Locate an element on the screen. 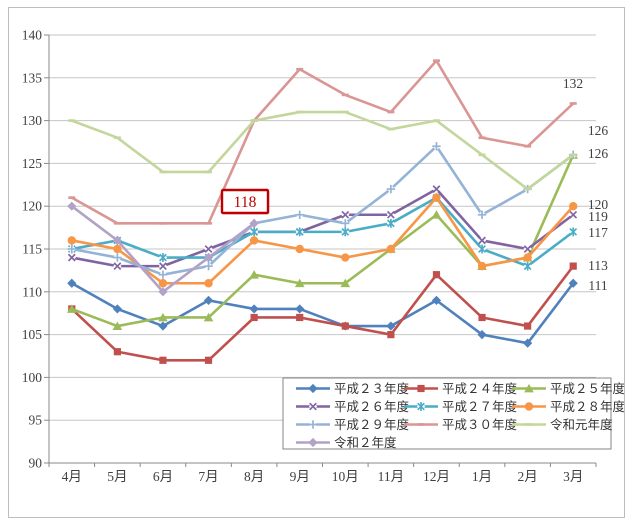 The image size is (635, 525). data-label: 120 is located at coordinates (598, 204).